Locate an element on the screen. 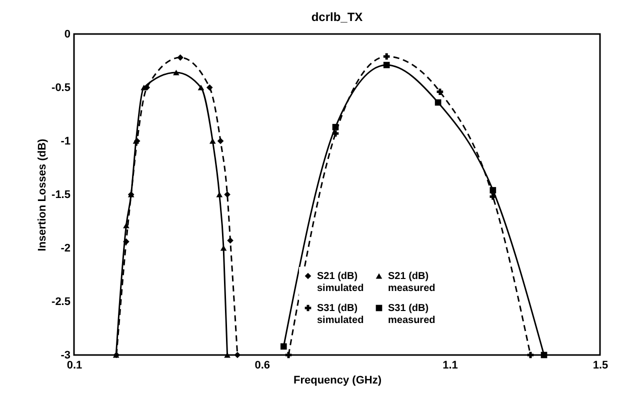 Image resolution: width=617 pixels, height=410 pixels. y-tick-label: -1.5 is located at coordinates (61, 195).